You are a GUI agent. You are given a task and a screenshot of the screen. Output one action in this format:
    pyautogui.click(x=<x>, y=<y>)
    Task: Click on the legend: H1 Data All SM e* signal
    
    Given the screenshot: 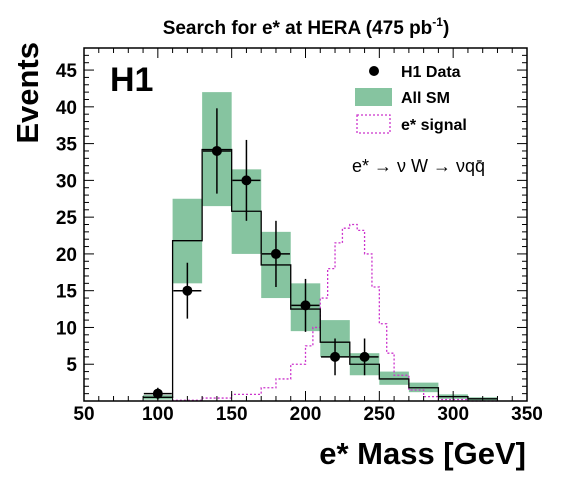 What is the action you would take?
    pyautogui.click(x=411, y=99)
    